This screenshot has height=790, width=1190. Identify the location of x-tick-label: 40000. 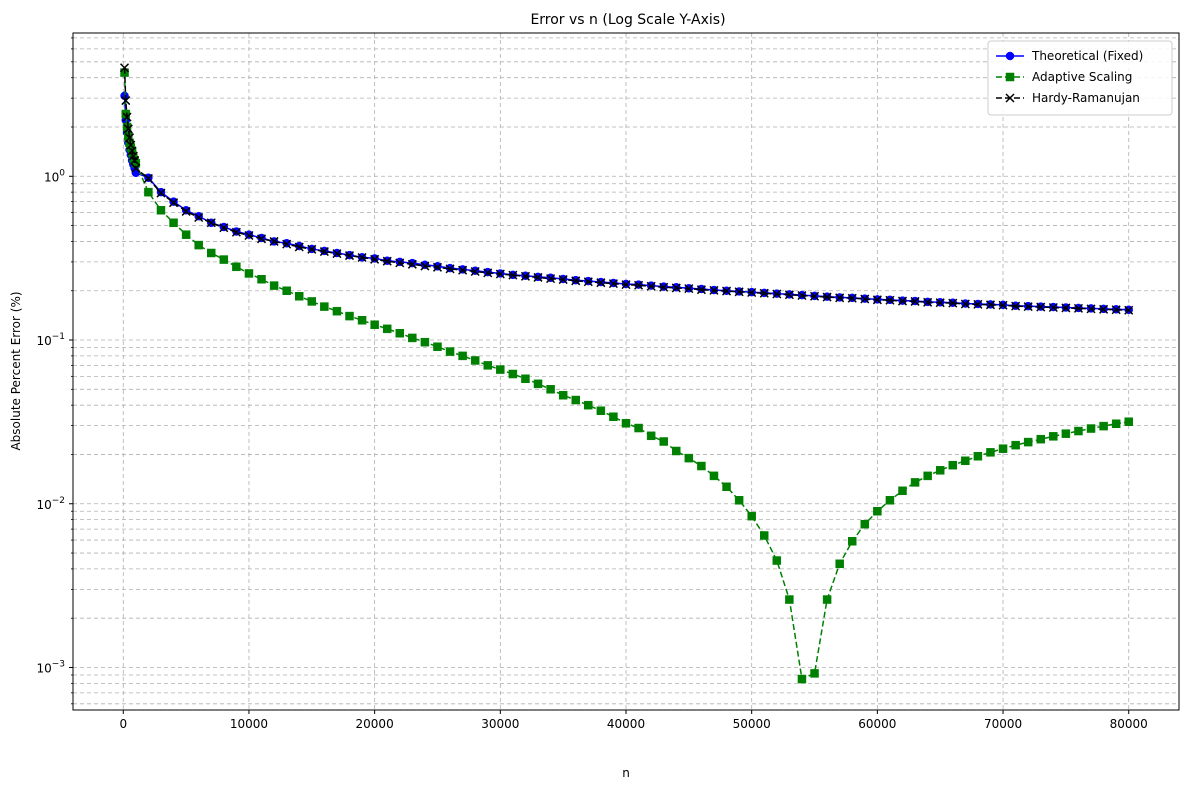
(626, 724).